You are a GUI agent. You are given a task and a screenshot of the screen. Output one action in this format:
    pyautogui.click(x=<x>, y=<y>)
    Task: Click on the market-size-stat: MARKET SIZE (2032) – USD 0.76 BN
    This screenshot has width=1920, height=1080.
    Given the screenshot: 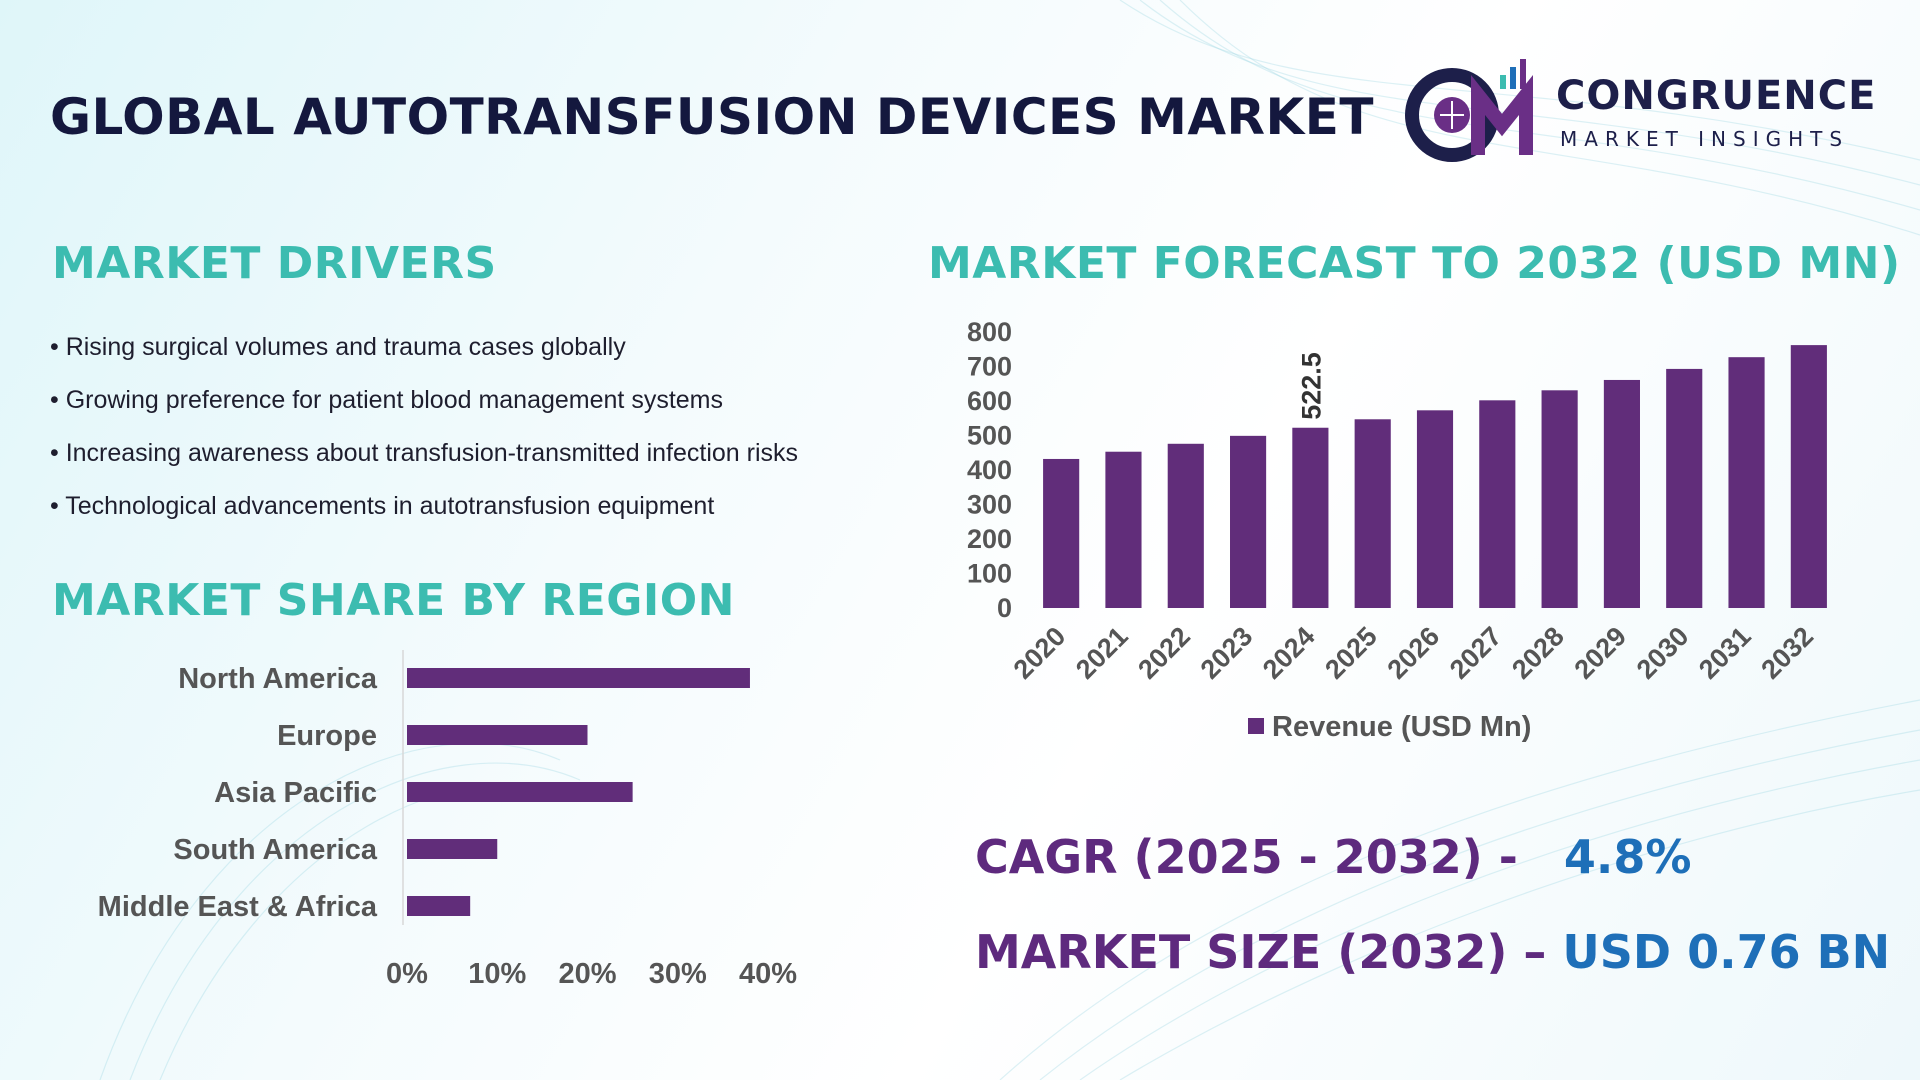 What is the action you would take?
    pyautogui.click(x=1432, y=952)
    